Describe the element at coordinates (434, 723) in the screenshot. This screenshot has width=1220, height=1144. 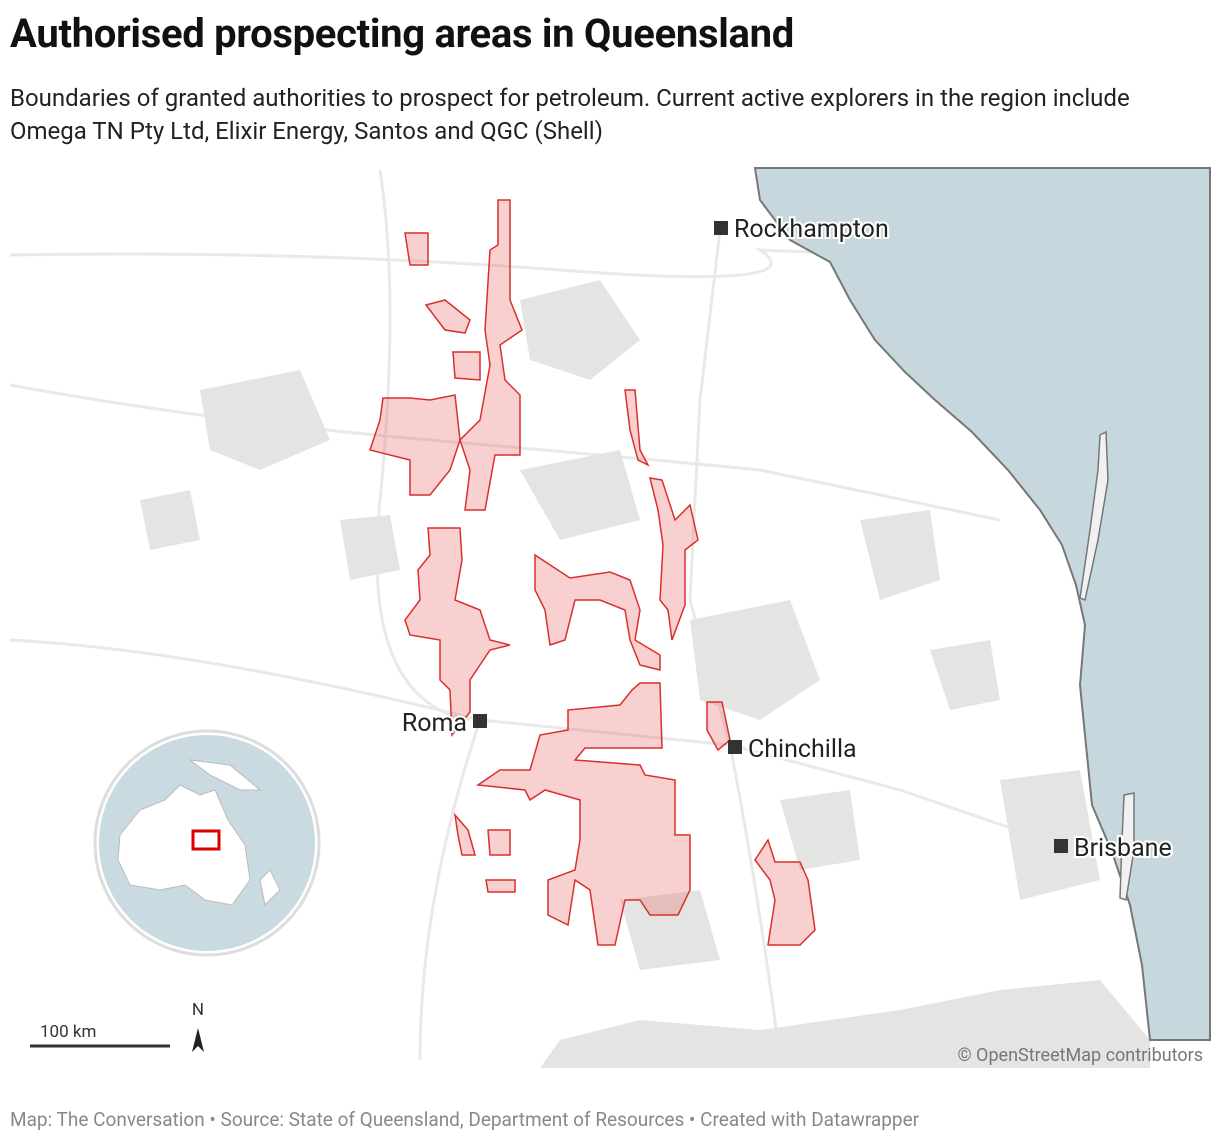
I see `place-label: Roma` at that location.